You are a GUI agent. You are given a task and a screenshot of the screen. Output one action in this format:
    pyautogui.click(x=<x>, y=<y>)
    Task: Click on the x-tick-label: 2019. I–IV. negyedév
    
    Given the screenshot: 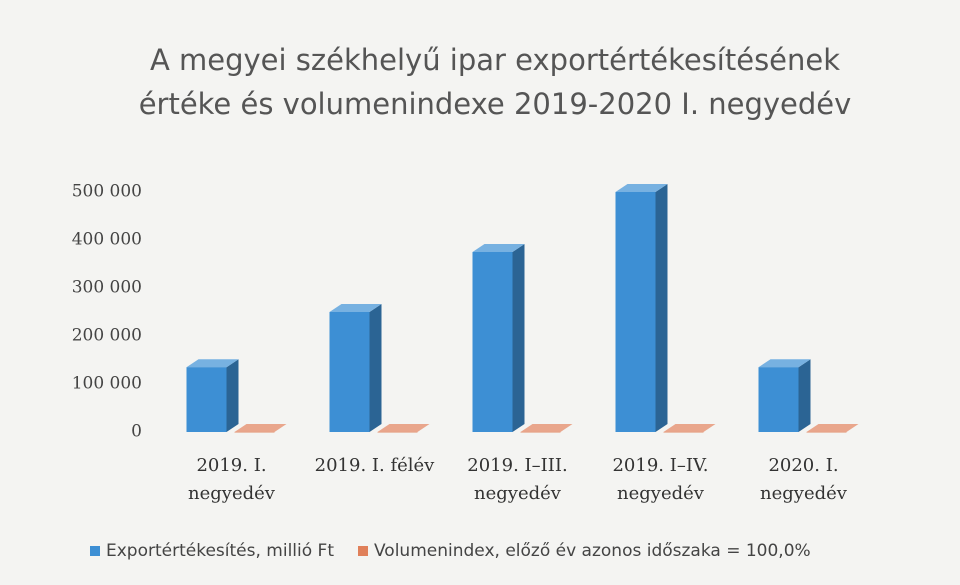 What is the action you would take?
    pyautogui.click(x=660, y=479)
    